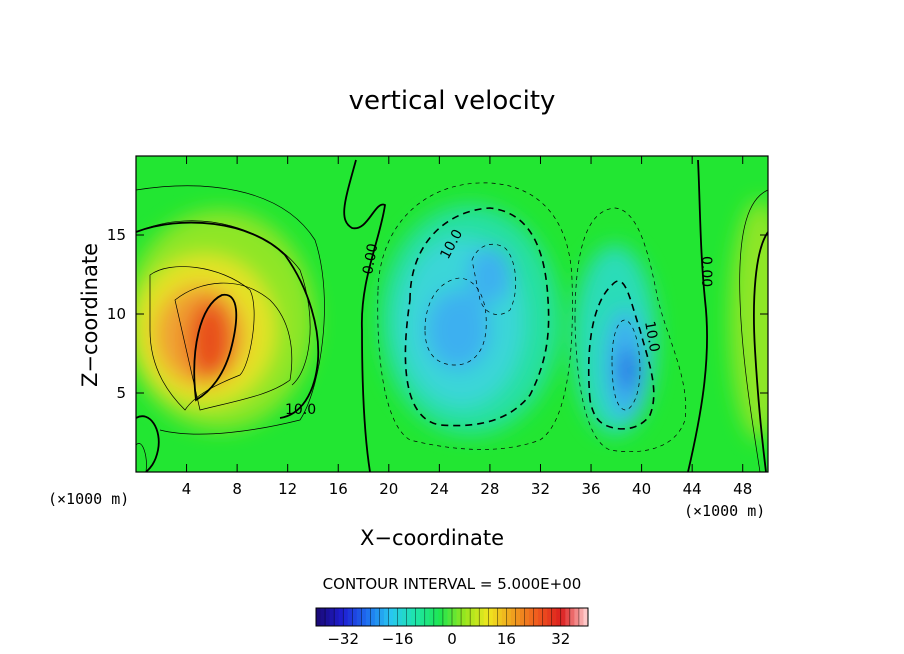  Describe the element at coordinates (187, 489) in the screenshot. I see `x-tick-label: 4` at that location.